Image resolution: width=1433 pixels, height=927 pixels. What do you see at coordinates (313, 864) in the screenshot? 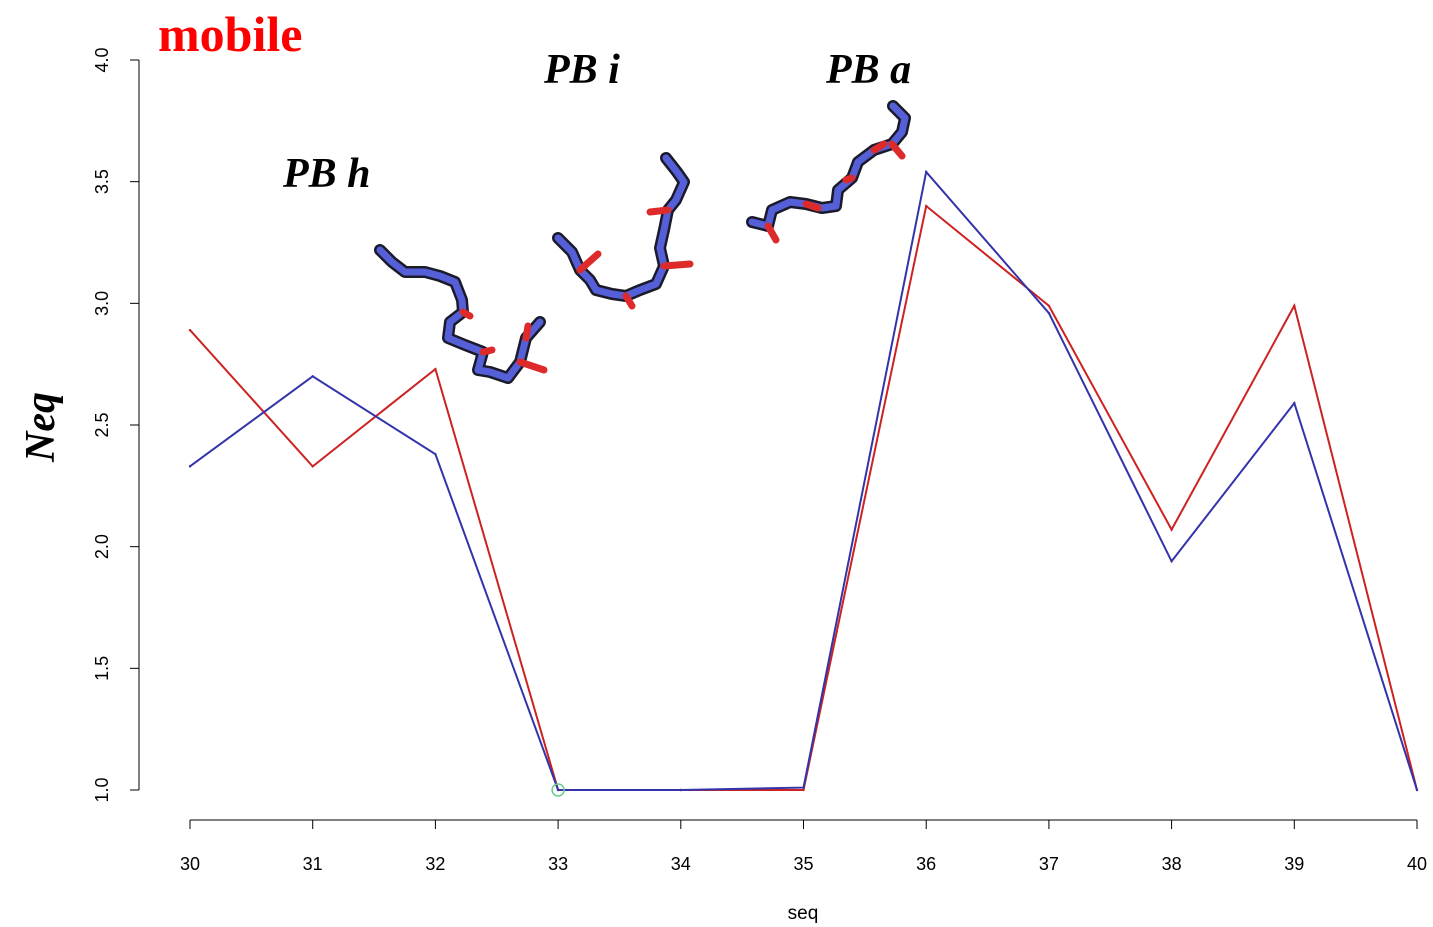
I see `x-tick-label: 31` at bounding box center [313, 864].